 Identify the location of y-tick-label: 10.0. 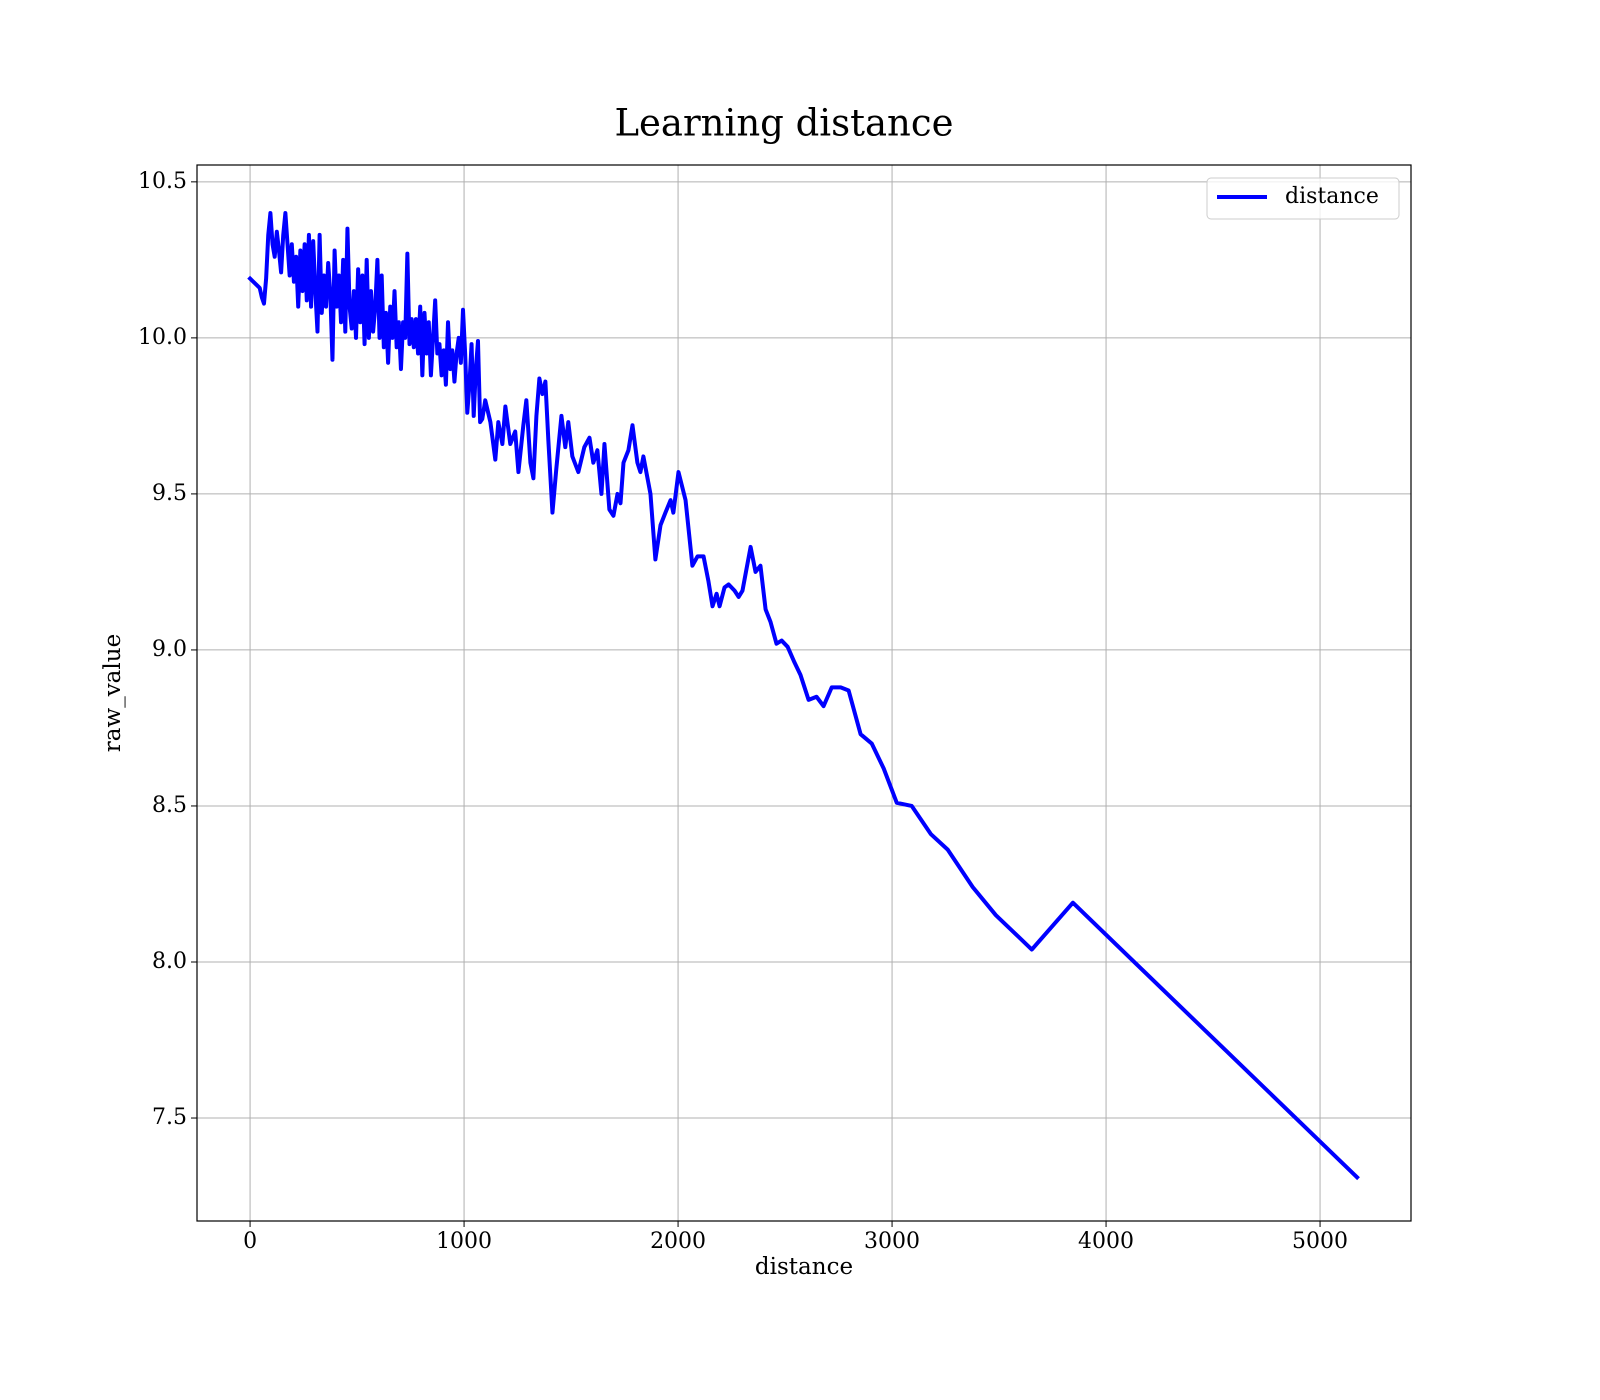
(162, 337).